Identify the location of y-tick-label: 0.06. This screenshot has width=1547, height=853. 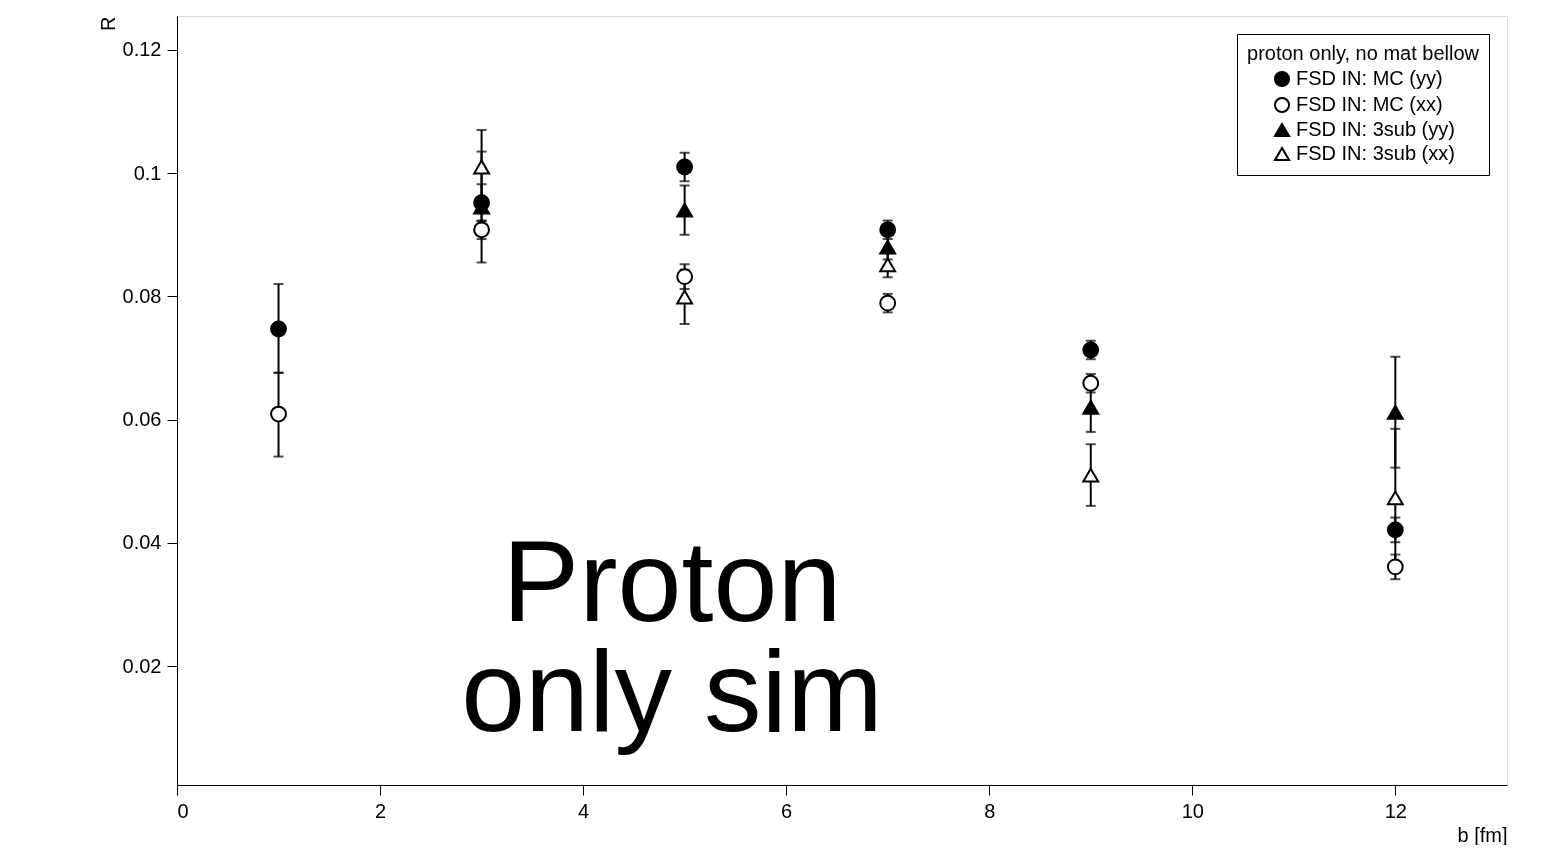
(142, 419).